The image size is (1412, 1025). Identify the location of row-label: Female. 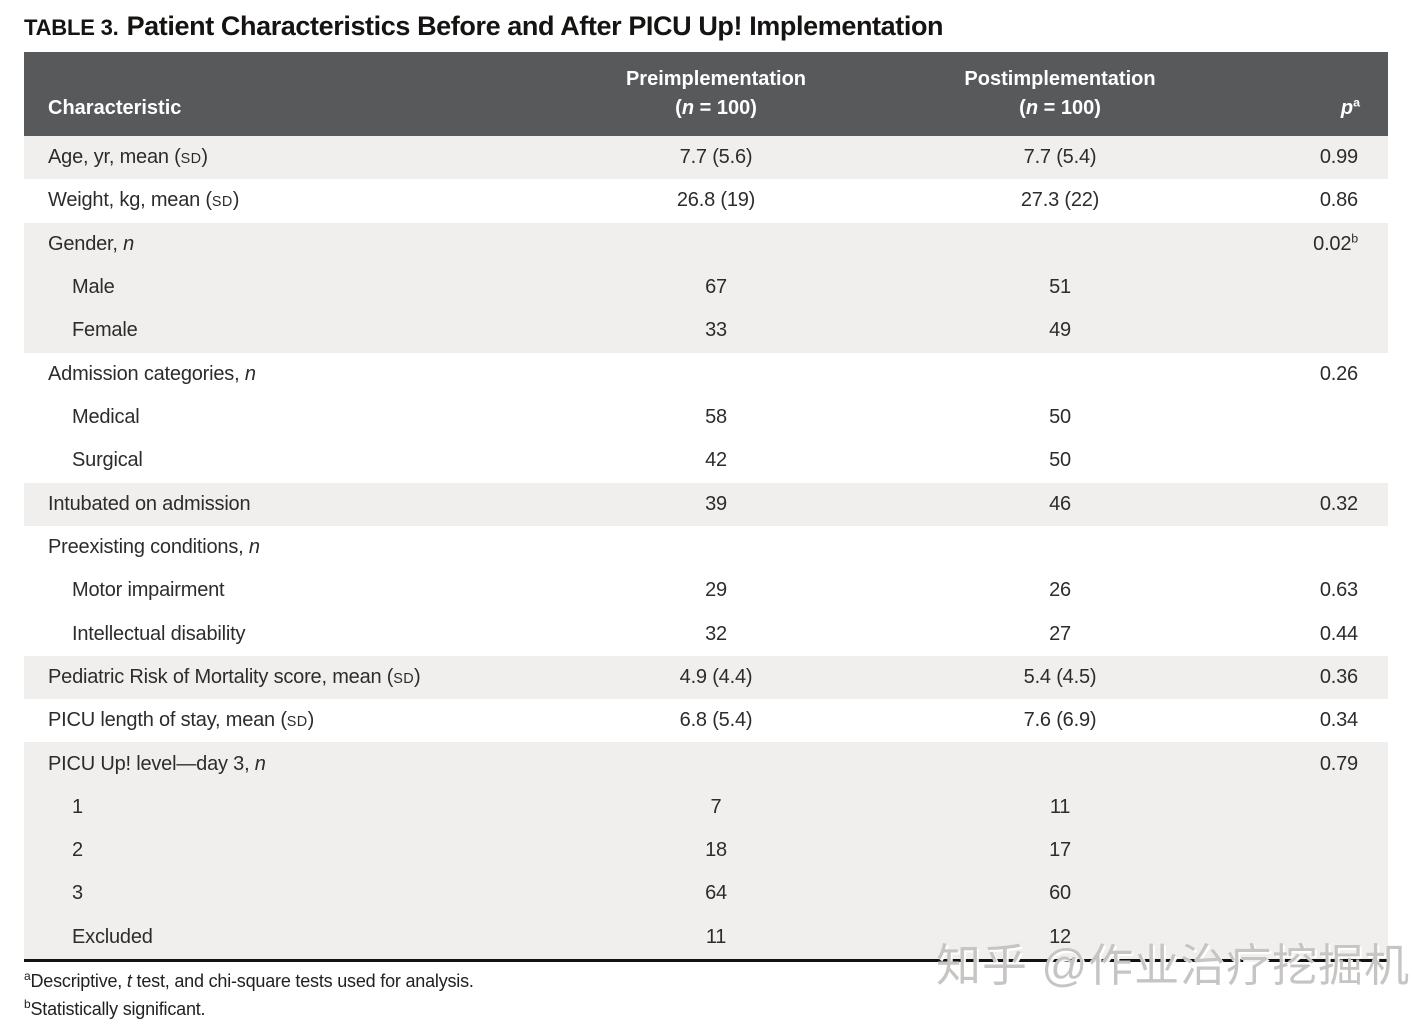
(105, 330).